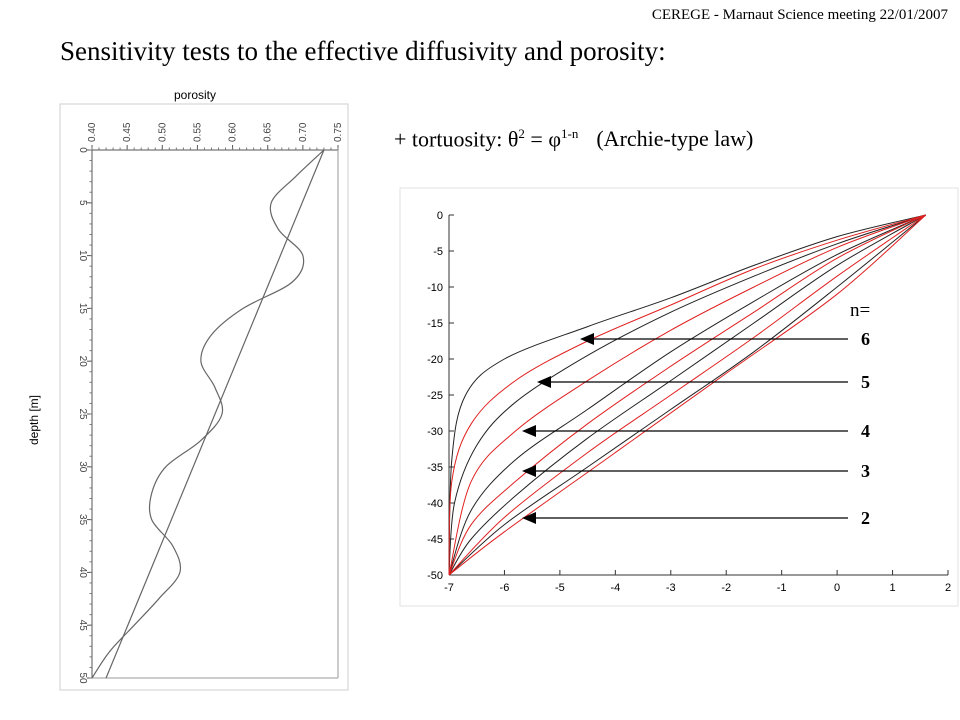 The width and height of the screenshot is (960, 720). What do you see at coordinates (726, 588) in the screenshot?
I see `x-tick-label: -2` at bounding box center [726, 588].